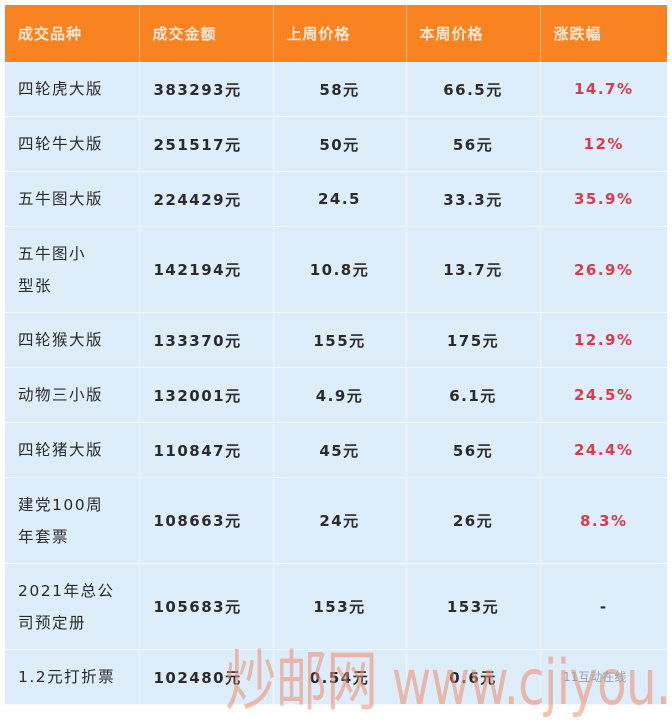  I want to click on cell-change: -, so click(603, 606).